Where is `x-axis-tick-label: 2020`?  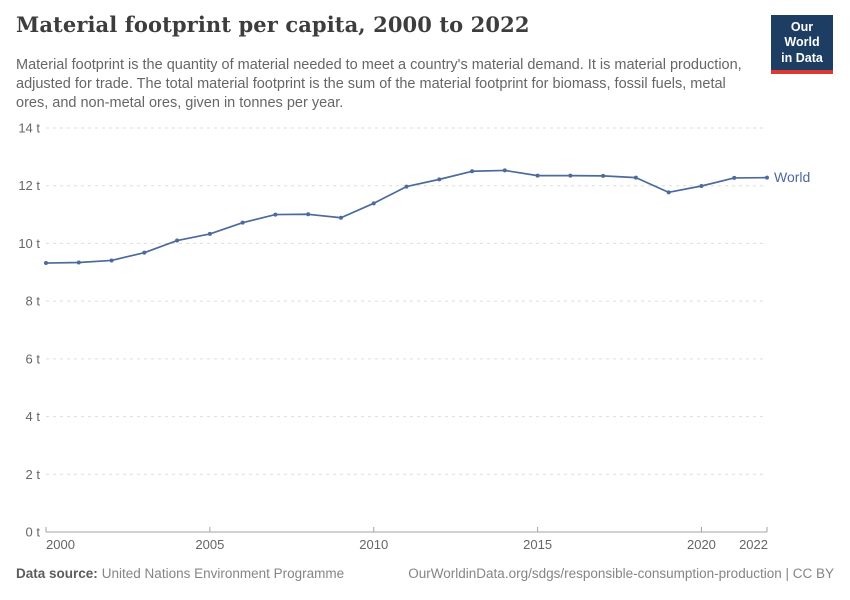 x-axis-tick-label: 2020 is located at coordinates (701, 544).